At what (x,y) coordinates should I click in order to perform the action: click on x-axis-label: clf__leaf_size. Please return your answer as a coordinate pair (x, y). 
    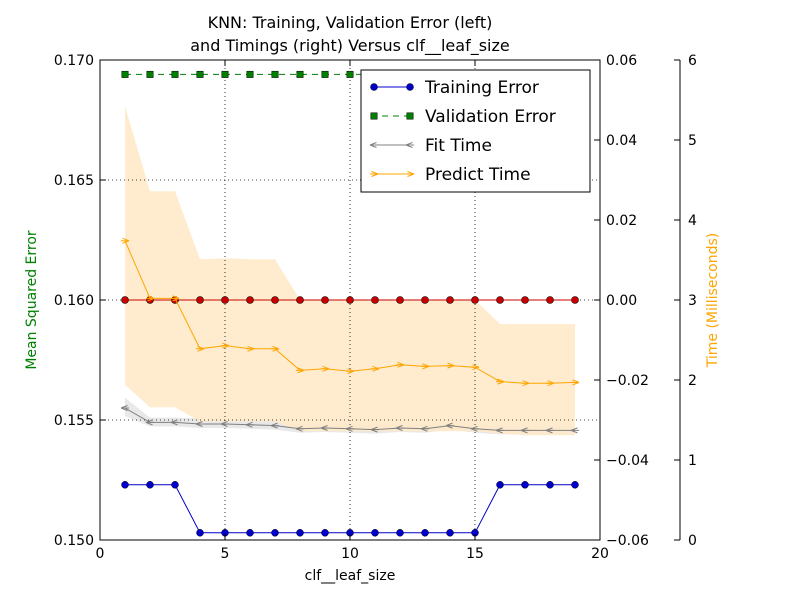
    Looking at the image, I should click on (350, 576).